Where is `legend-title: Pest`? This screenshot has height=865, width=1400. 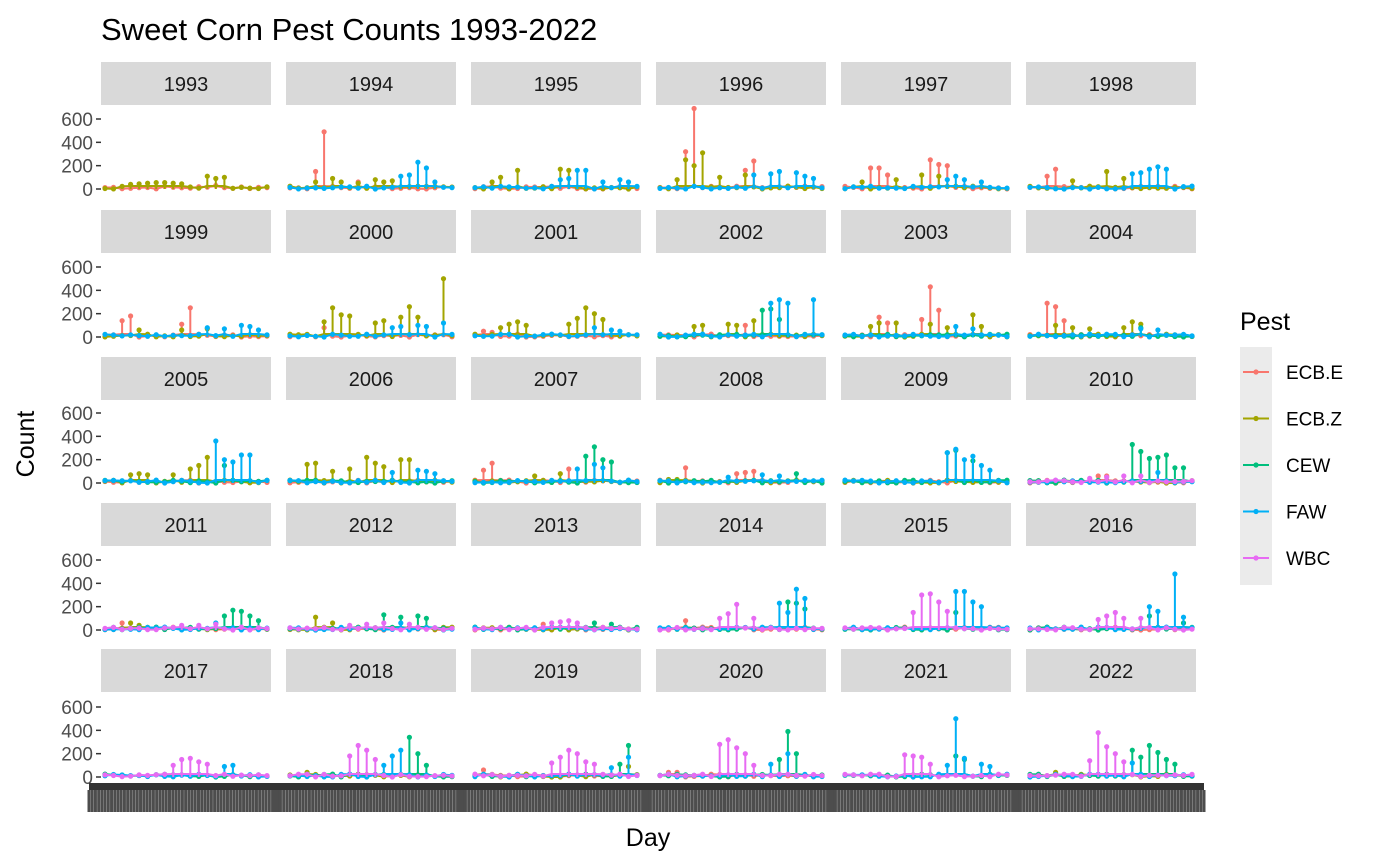 legend-title: Pest is located at coordinates (1265, 322).